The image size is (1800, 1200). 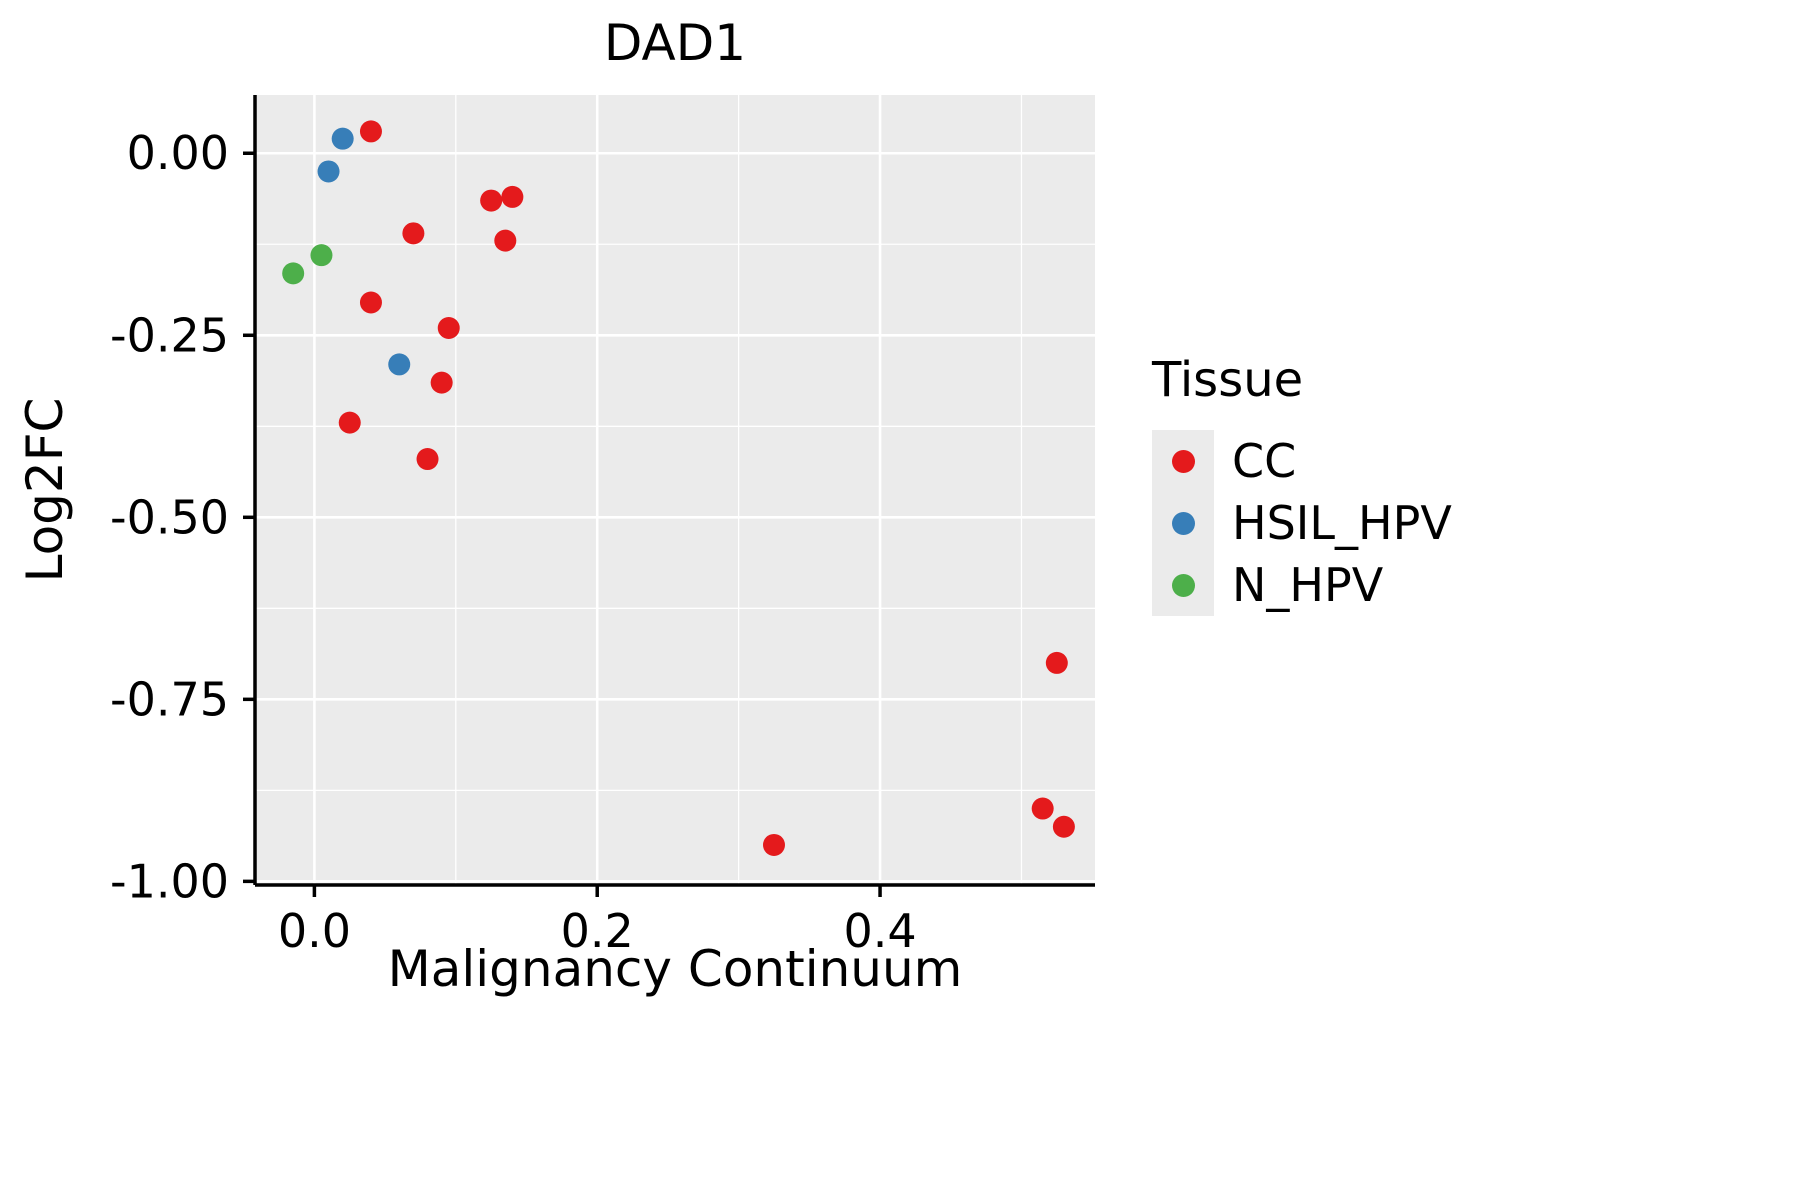 What do you see at coordinates (1308, 585) in the screenshot?
I see `legend-label: N_HPV` at bounding box center [1308, 585].